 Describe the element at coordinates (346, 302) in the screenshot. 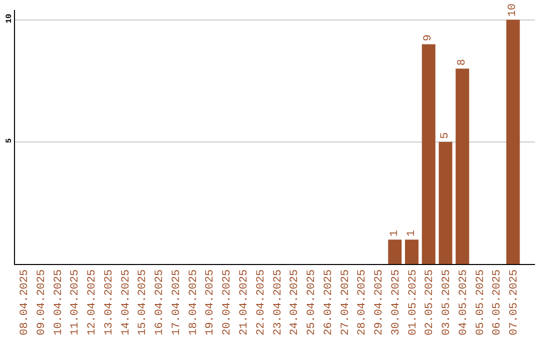

I see `x-tick-label: 27.04.2025` at that location.